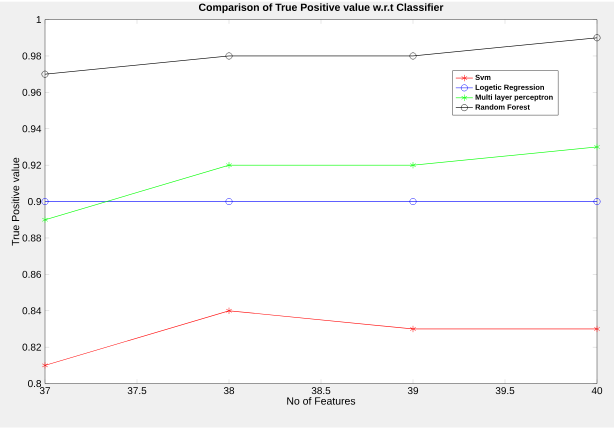  What do you see at coordinates (31, 165) in the screenshot?
I see `y-tick-label: 0.92` at bounding box center [31, 165].